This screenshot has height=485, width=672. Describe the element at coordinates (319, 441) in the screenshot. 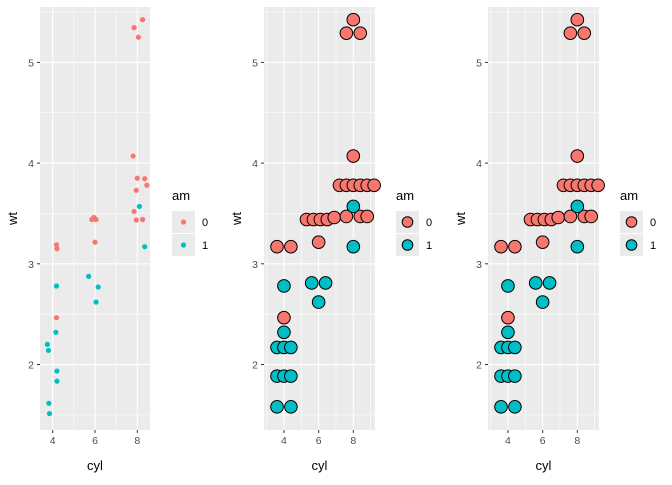

I see `x-tick-label: 6` at that location.